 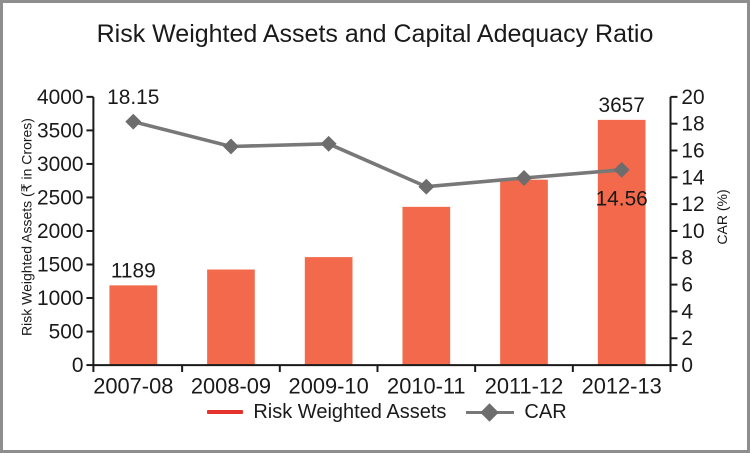 I want to click on left-axis-tick-label: 0, so click(x=78, y=365).